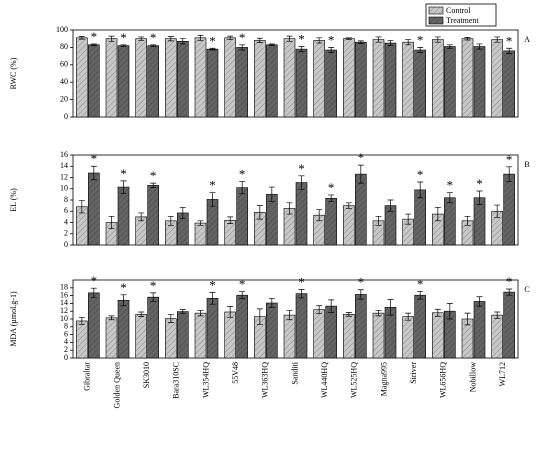  Describe the element at coordinates (324, 380) in the screenshot. I see `x-tick-label: WL440HQ` at that location.